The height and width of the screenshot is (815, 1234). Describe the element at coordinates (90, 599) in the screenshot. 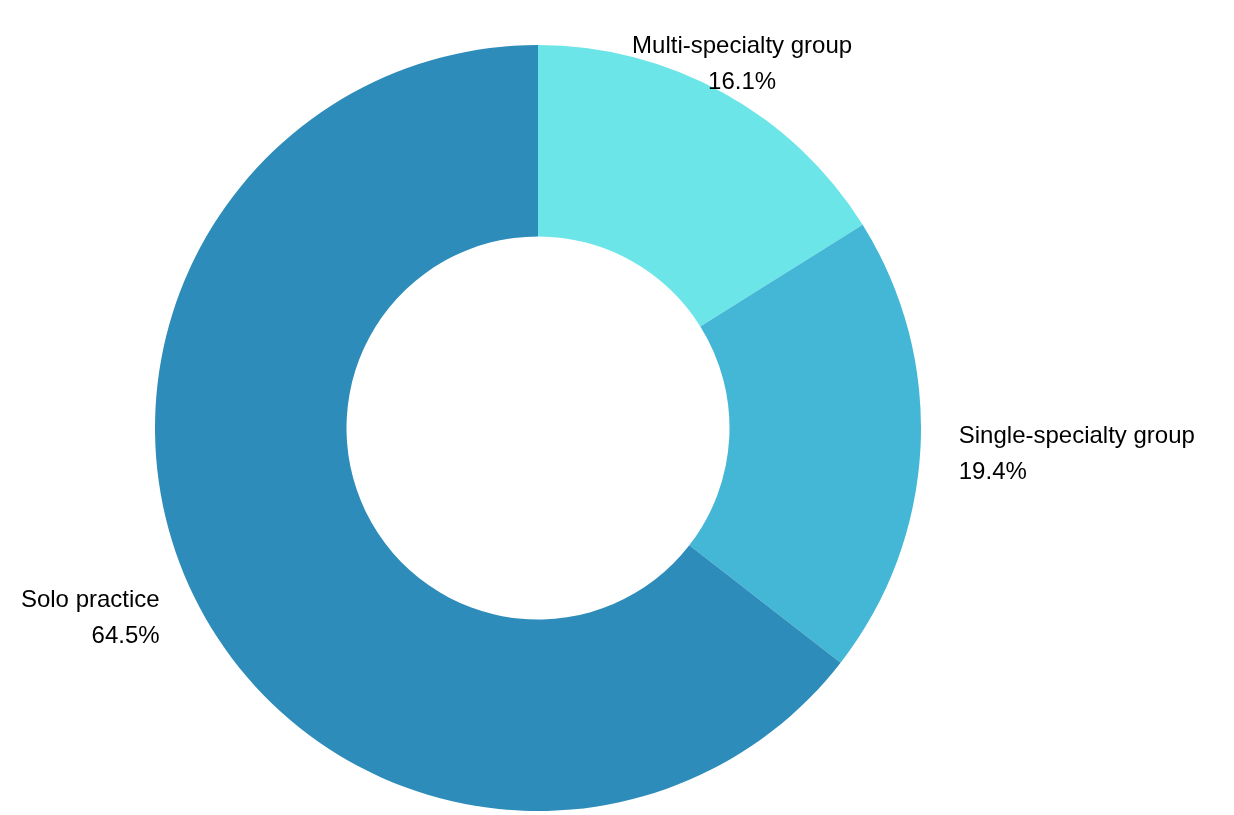

I see `slice-label: Solo practice` at that location.